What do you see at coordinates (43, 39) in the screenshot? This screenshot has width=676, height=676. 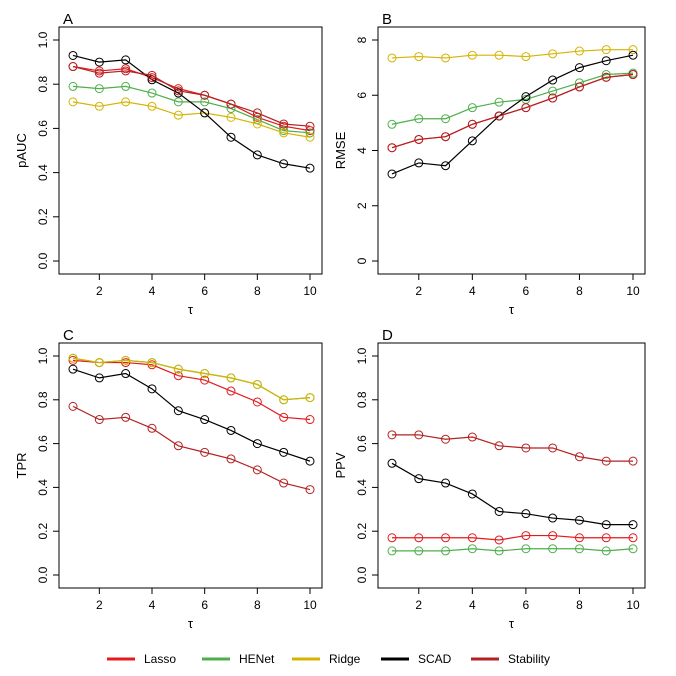 I see `y-tick-label: 1.0` at bounding box center [43, 39].